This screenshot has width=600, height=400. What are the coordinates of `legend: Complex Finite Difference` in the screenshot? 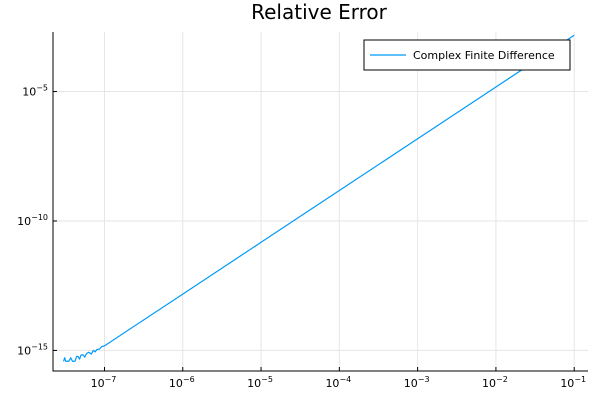 It's located at (467, 55).